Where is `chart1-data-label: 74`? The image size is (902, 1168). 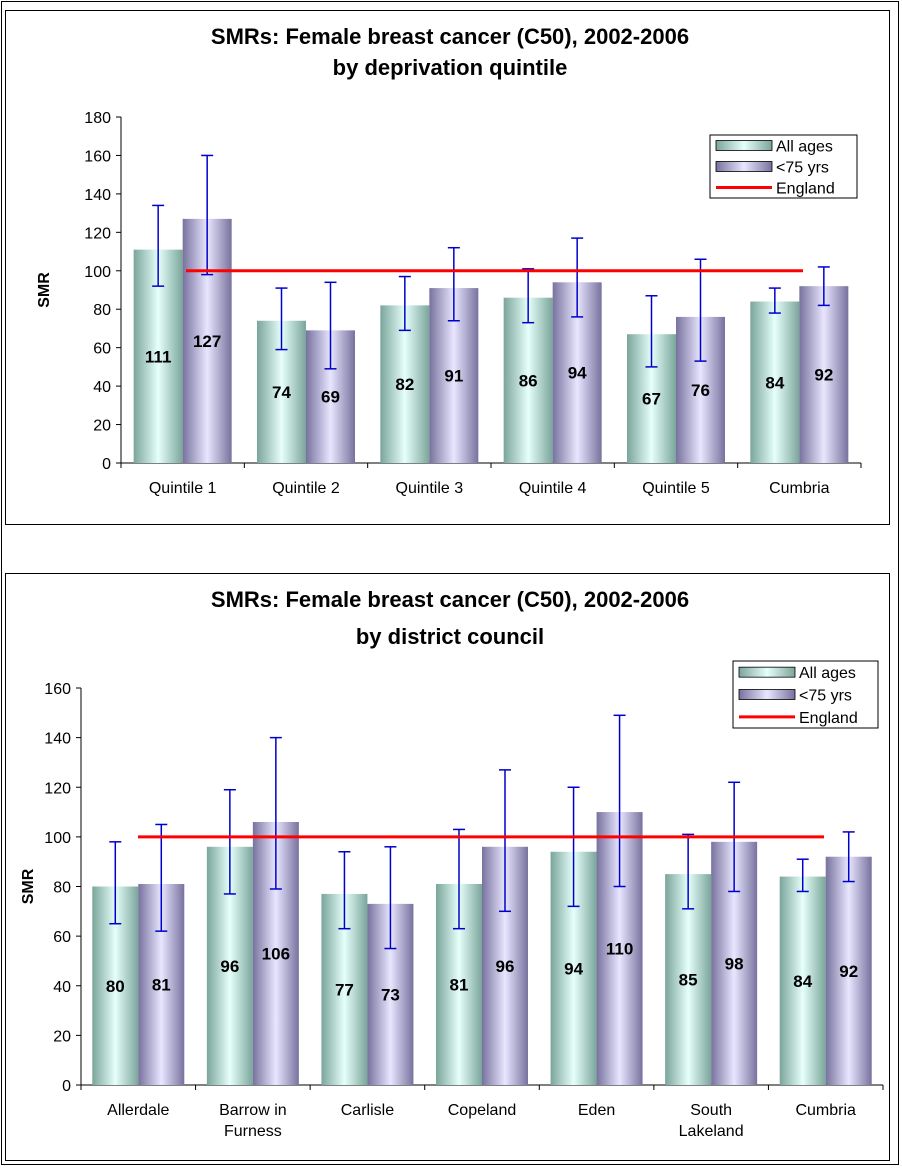 chart1-data-label: 74 is located at coordinates (281, 392).